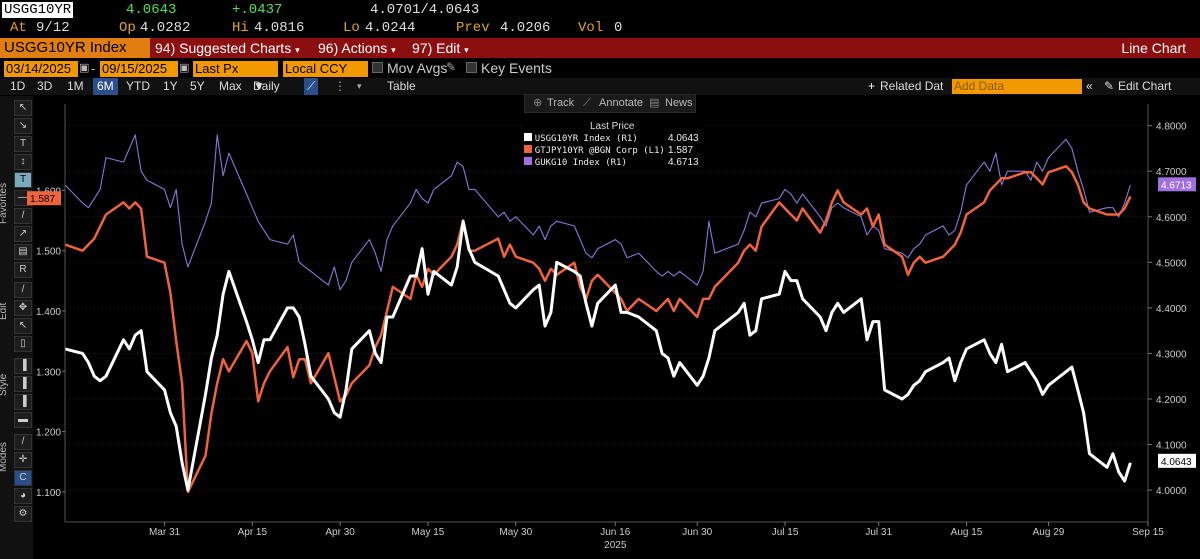 This screenshot has width=1200, height=559. I want to click on news-button: News, so click(679, 103).